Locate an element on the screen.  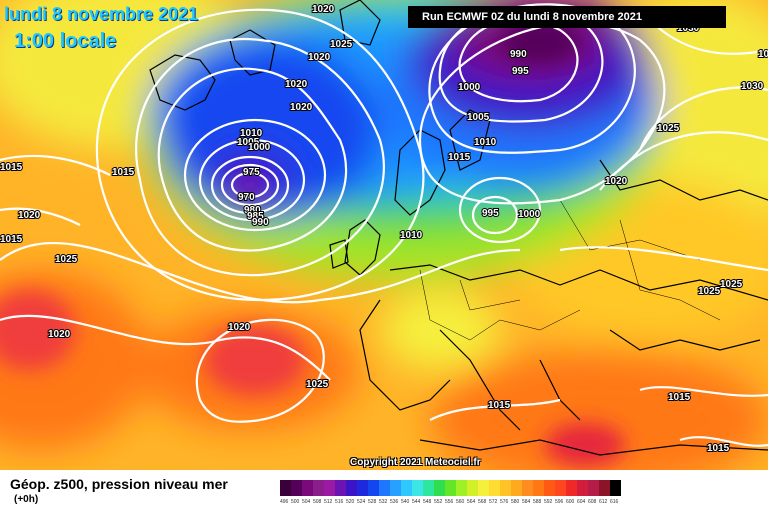
color-scale-label: 556 is located at coordinates (449, 502).